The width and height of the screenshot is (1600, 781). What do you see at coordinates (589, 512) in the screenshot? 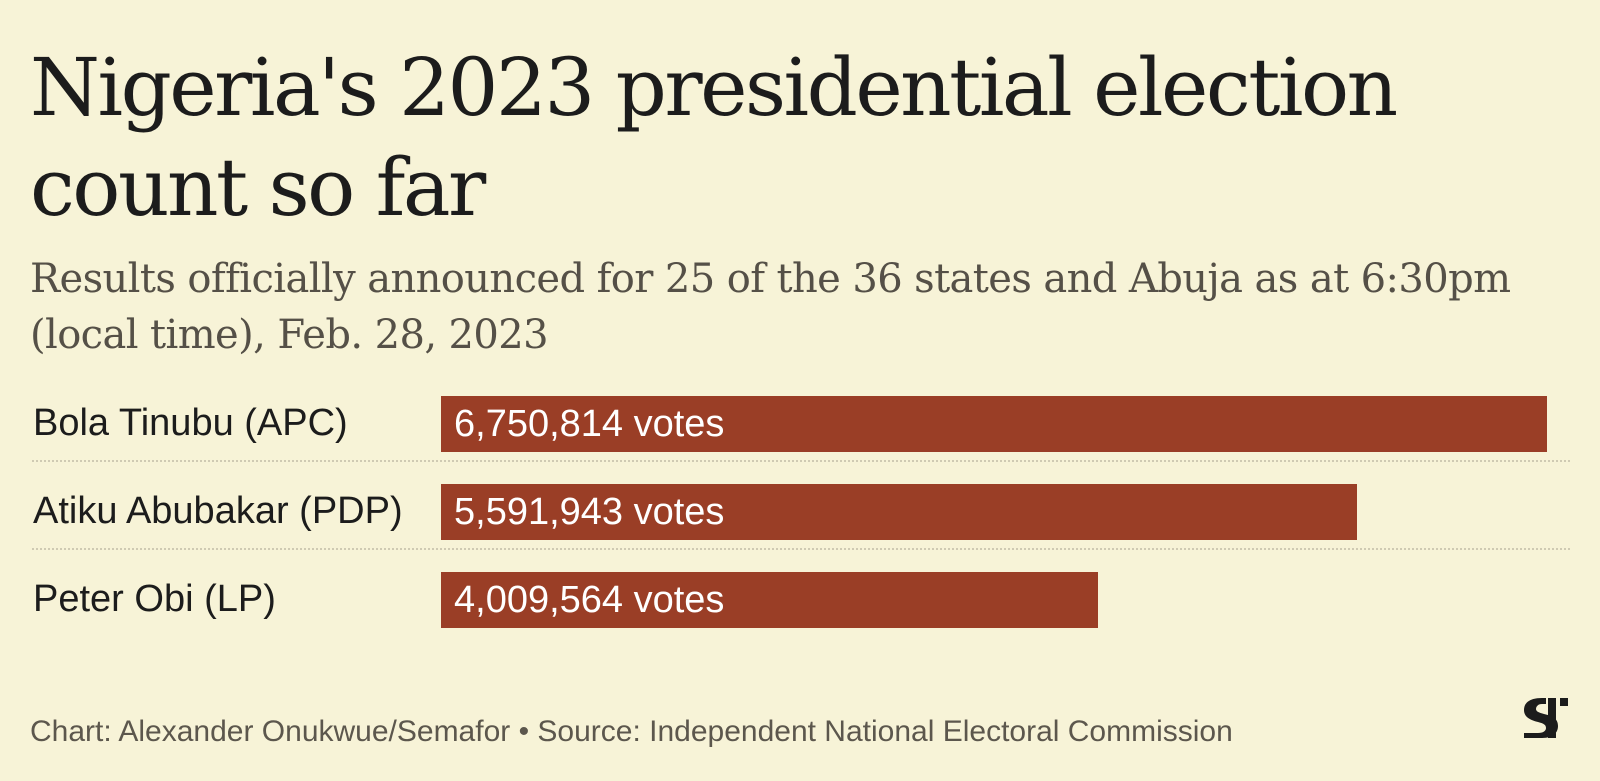
I see `value-label: 5,591,943 votes` at bounding box center [589, 512].